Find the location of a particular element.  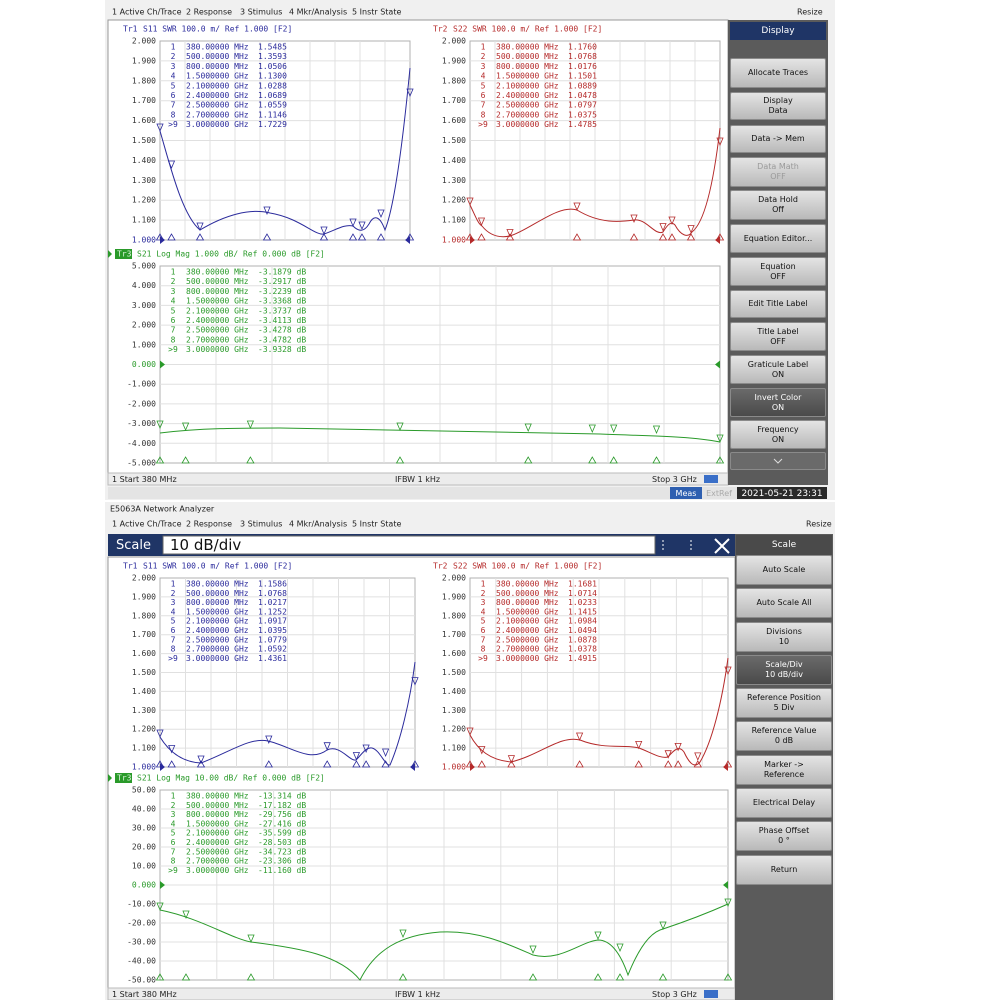

marker-frequency: 2.4000000 GHz is located at coordinates (527, 630).